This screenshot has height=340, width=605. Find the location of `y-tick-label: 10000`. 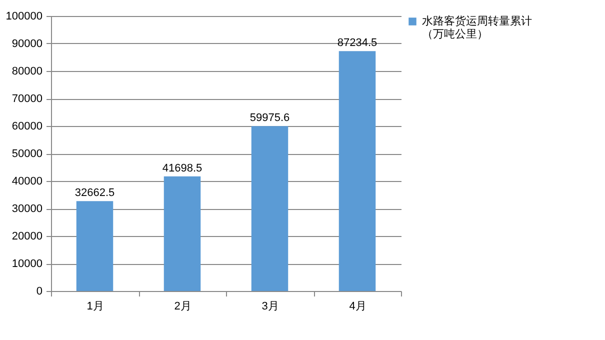

y-tick-label: 10000 is located at coordinates (27, 264).